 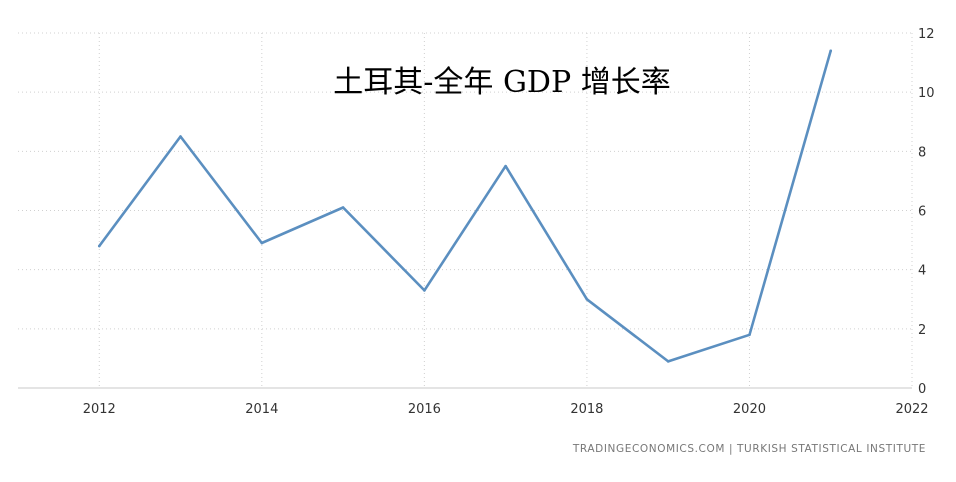 I want to click on y-tick-label: 12, so click(x=926, y=34).